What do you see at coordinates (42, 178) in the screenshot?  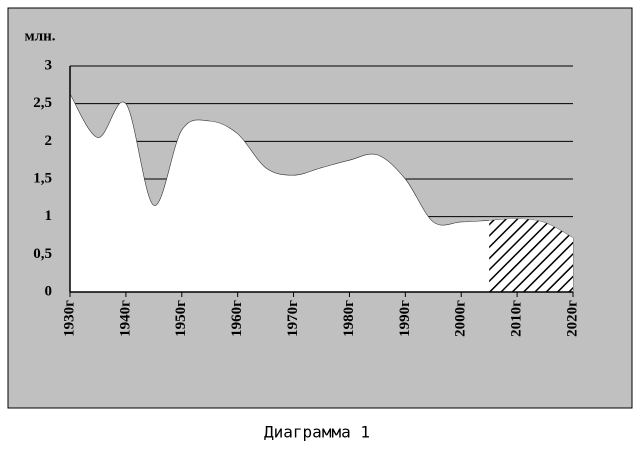 I see `y-tick-label: 1,5` at bounding box center [42, 178].